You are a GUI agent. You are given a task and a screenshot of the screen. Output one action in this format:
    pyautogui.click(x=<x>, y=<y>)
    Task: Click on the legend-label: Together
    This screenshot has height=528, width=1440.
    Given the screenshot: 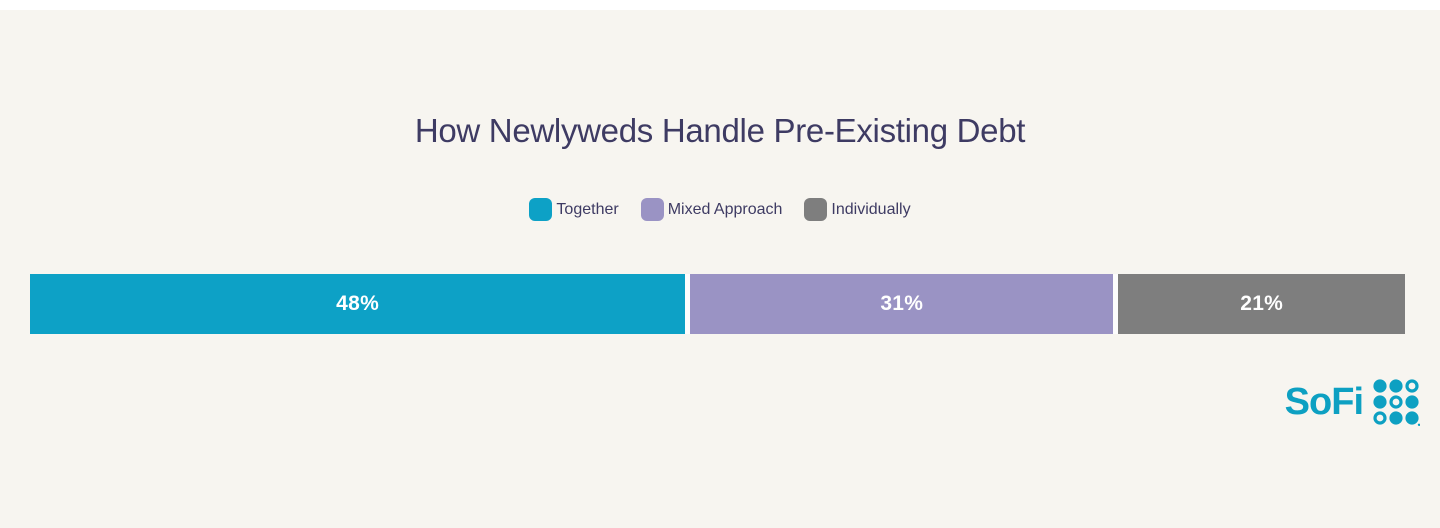 What is the action you would take?
    pyautogui.click(x=587, y=209)
    